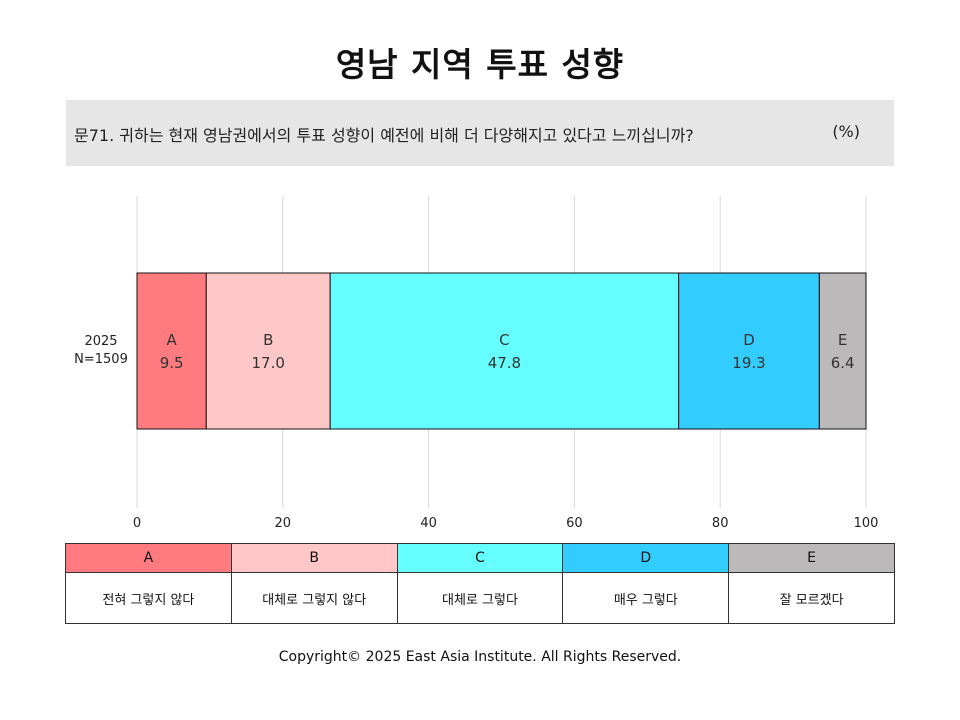 This screenshot has height=720, width=960. I want to click on legend-key-b: B, so click(314, 558).